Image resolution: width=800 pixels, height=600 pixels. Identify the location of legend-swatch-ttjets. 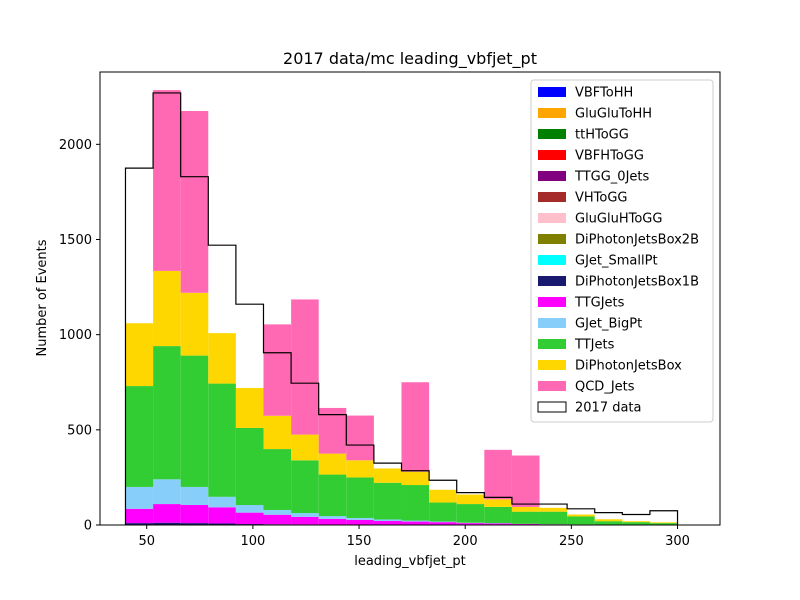
(552, 344).